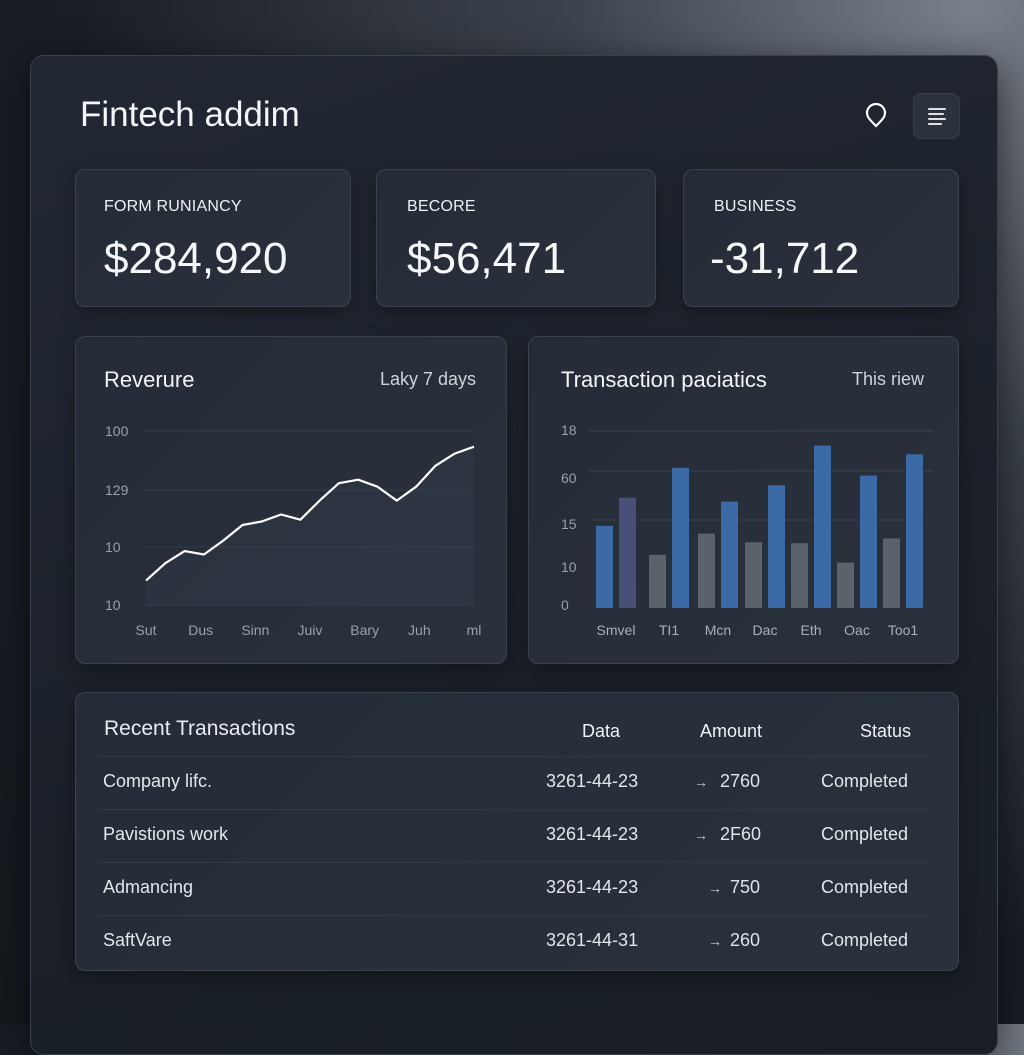 The image size is (1024, 1055). Describe the element at coordinates (255, 630) in the screenshot. I see `x-tick-label: Sinn` at that location.